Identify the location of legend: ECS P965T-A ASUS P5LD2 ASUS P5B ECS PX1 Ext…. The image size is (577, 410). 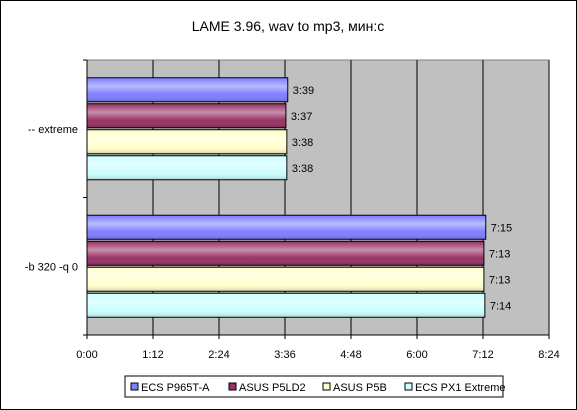
(314, 386).